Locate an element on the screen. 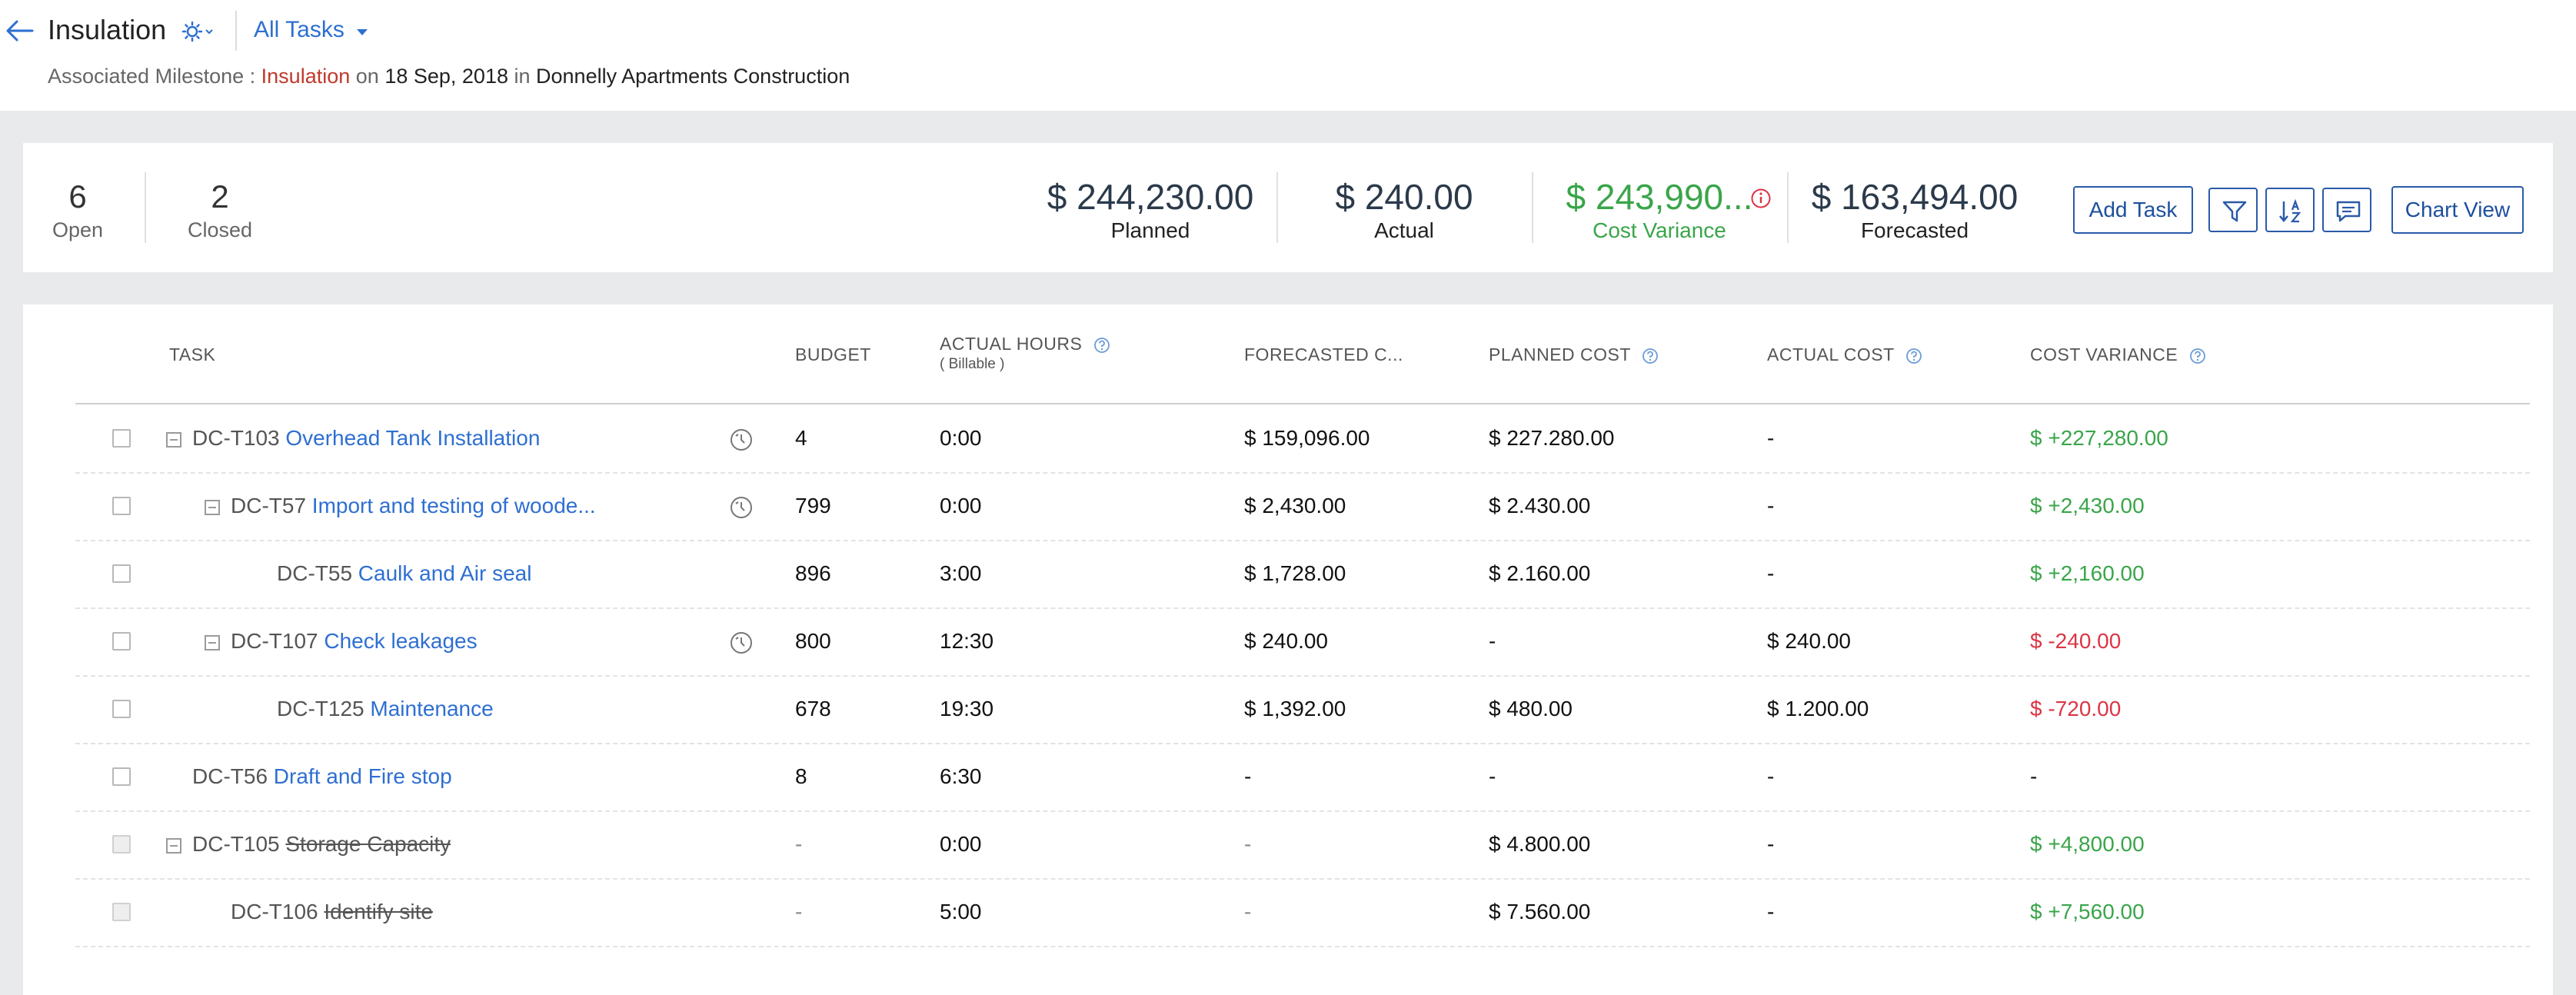 The image size is (2576, 995). budget-cell: 4 is located at coordinates (801, 438).